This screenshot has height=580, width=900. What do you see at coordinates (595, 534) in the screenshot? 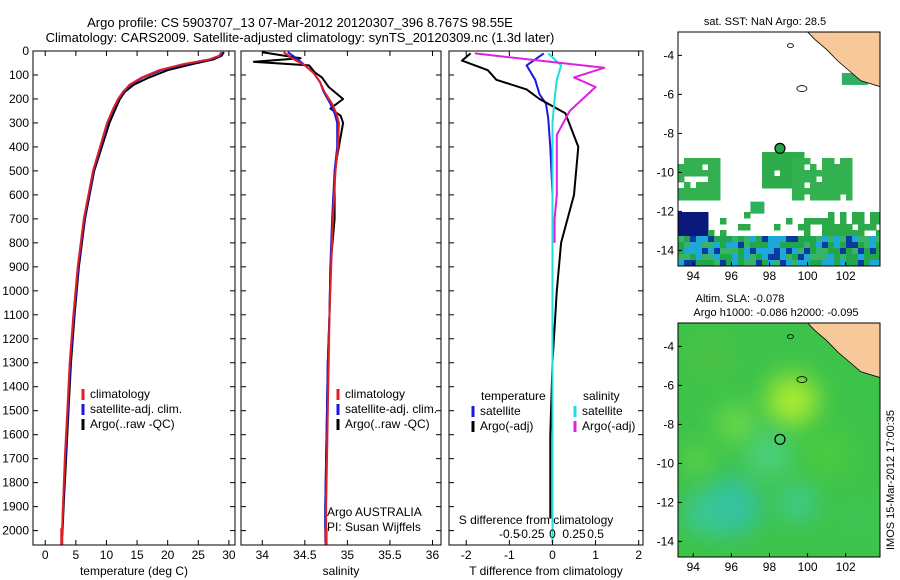
I see `x-tick-label-top: 0.5` at bounding box center [595, 534].